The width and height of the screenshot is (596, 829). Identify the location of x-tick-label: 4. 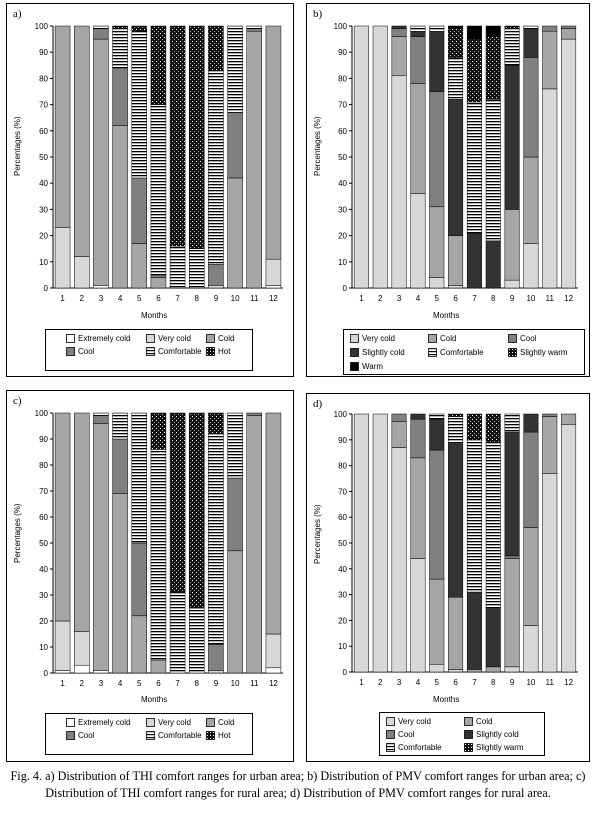
(120, 298).